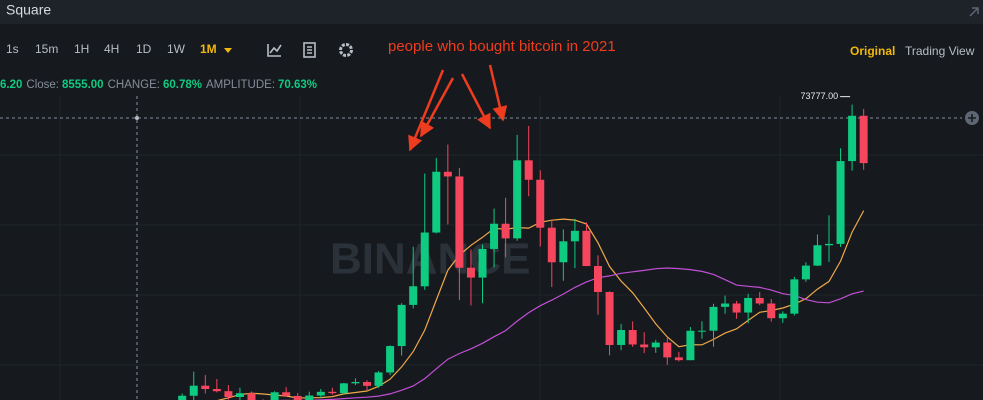  Describe the element at coordinates (176, 49) in the screenshot. I see `interval-tab: 1W` at that location.